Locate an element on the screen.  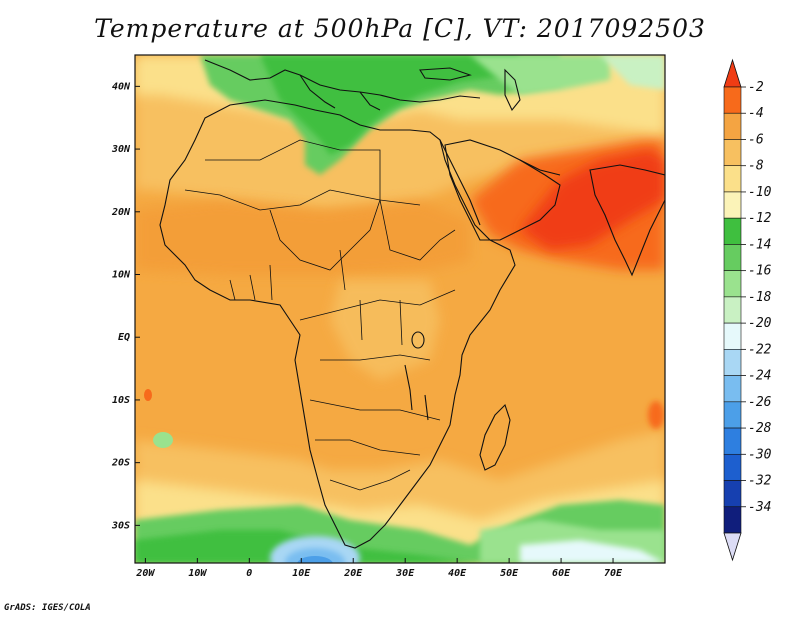
italy-coastline is located at coordinates (317, 91).